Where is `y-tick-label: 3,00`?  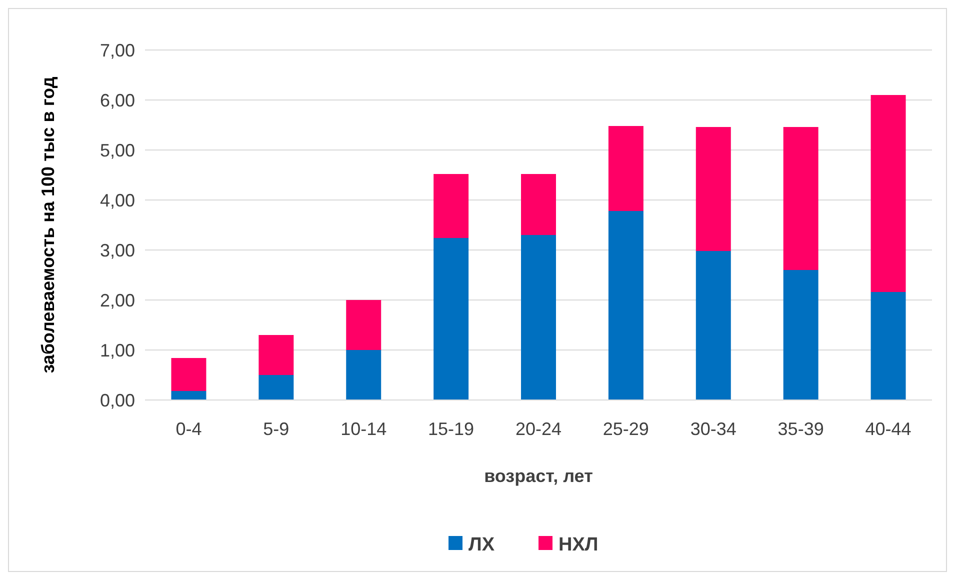 y-tick-label: 3,00 is located at coordinates (117, 250).